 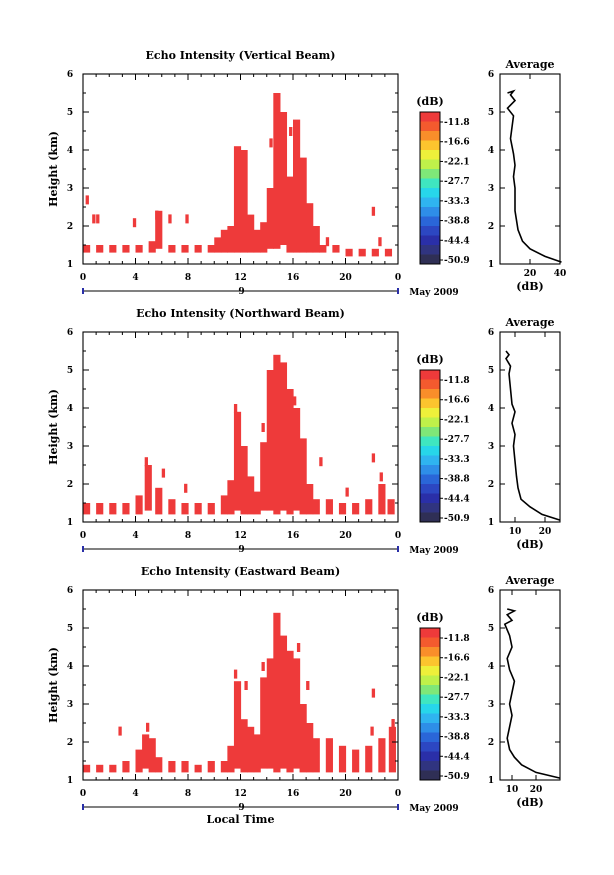 What do you see at coordinates (457, 440) in the screenshot?
I see `colorbar-label: -27.7` at bounding box center [457, 440].